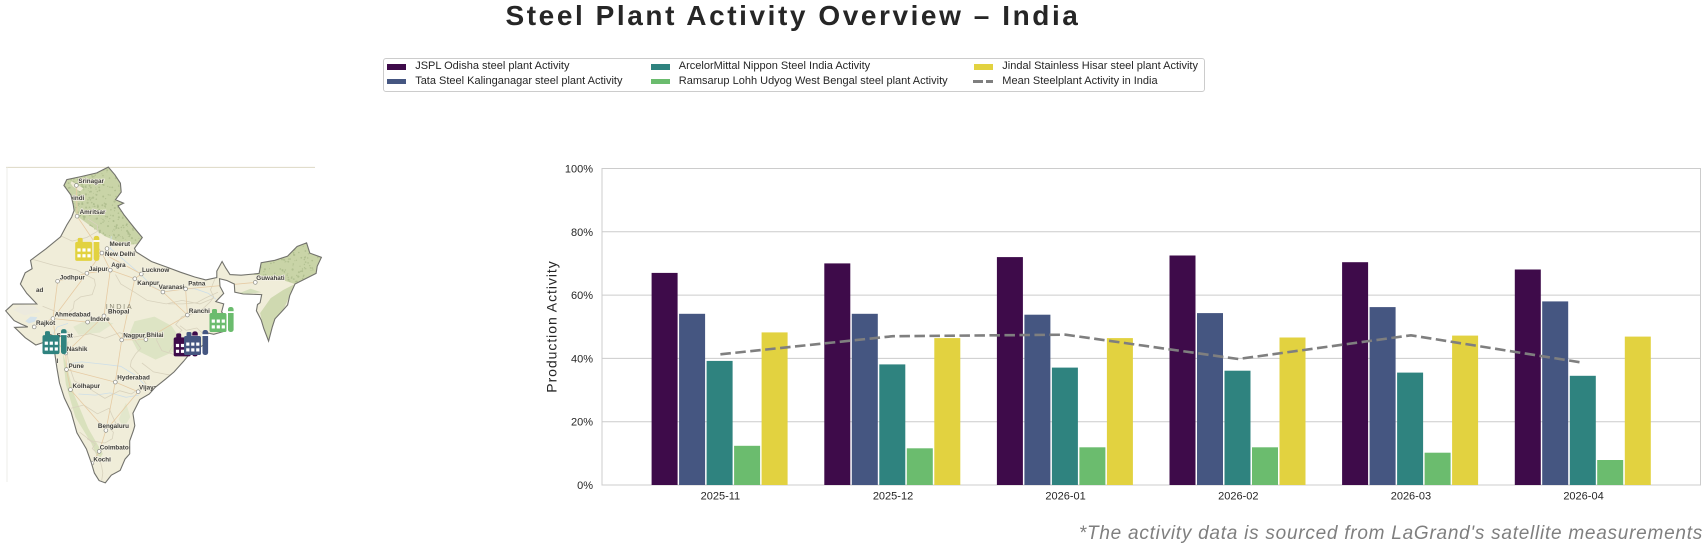 The width and height of the screenshot is (1708, 554). Describe the element at coordinates (74, 198) in the screenshot. I see `svg-text: alpindi` at that location.